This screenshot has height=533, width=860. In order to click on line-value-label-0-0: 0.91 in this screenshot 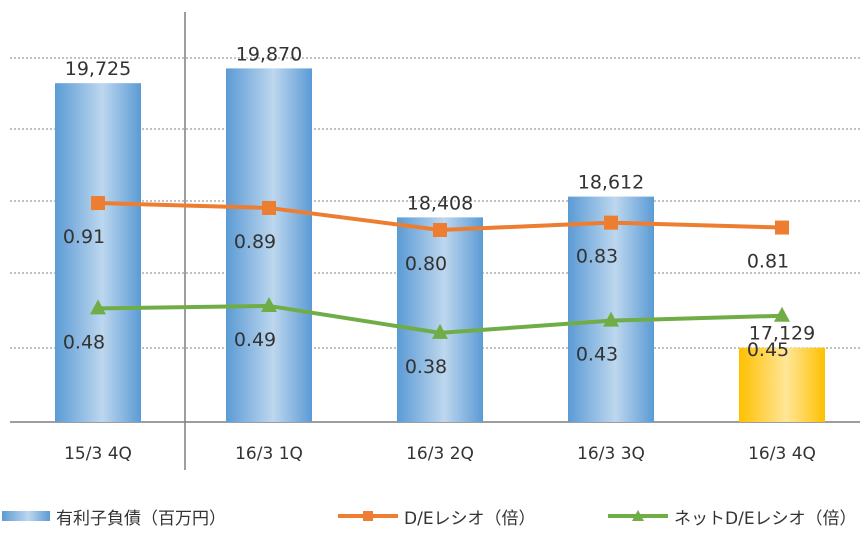, I will do `click(84, 237)`.